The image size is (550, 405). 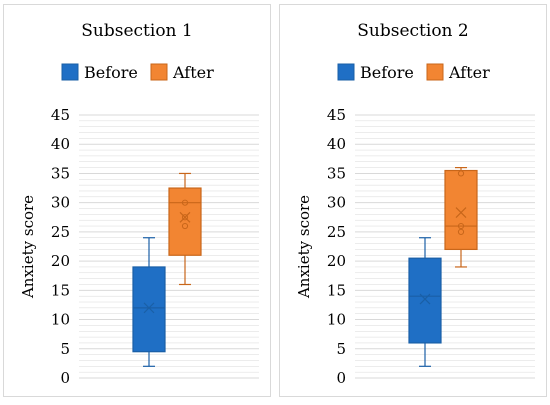 What do you see at coordinates (136, 31) in the screenshot?
I see `chart-title: Subsection 1` at bounding box center [136, 31].